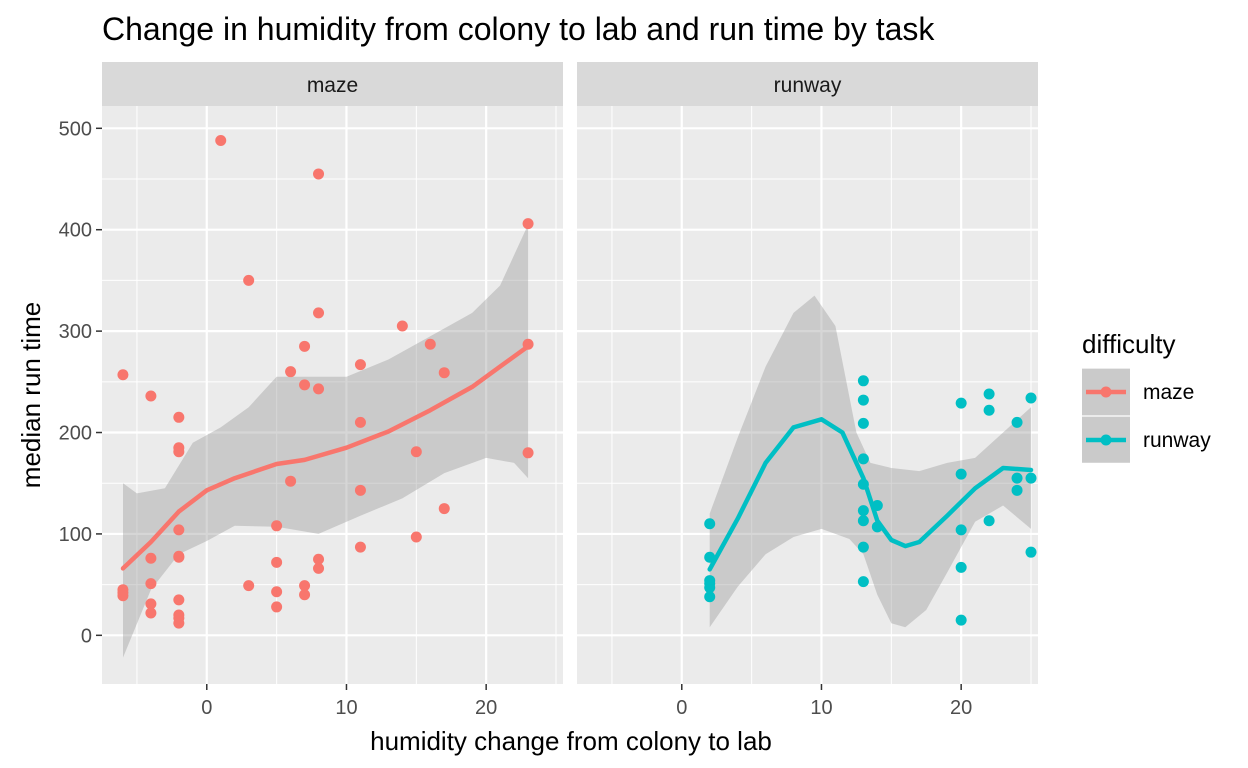  I want to click on y-tick-label: 200, so click(75, 434).